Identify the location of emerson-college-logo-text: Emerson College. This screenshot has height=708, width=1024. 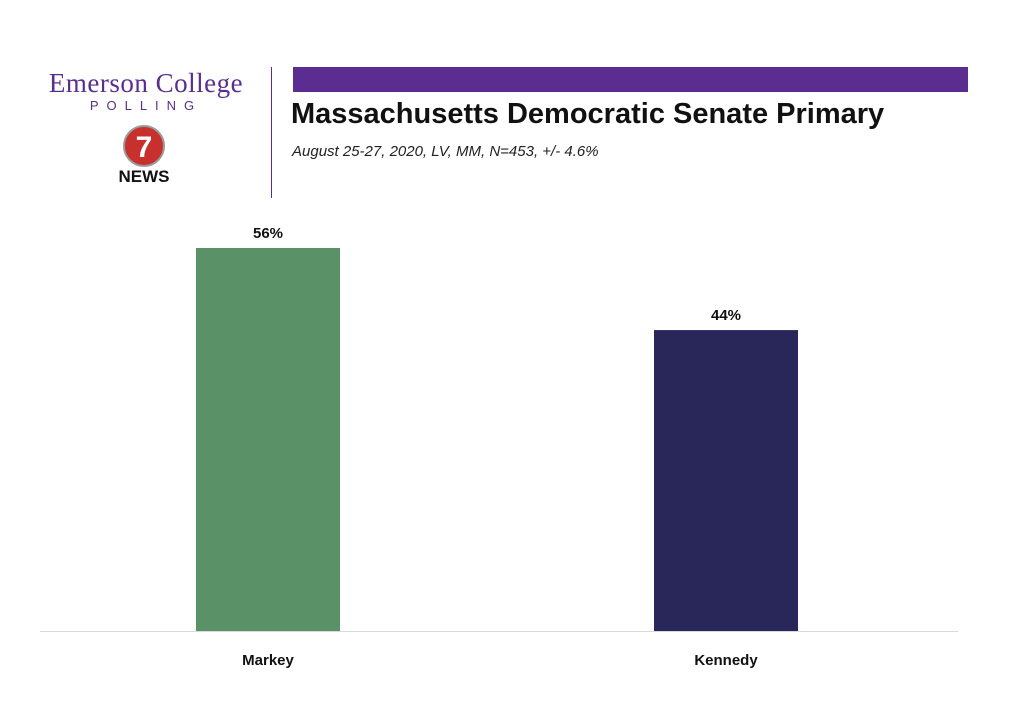
(146, 83).